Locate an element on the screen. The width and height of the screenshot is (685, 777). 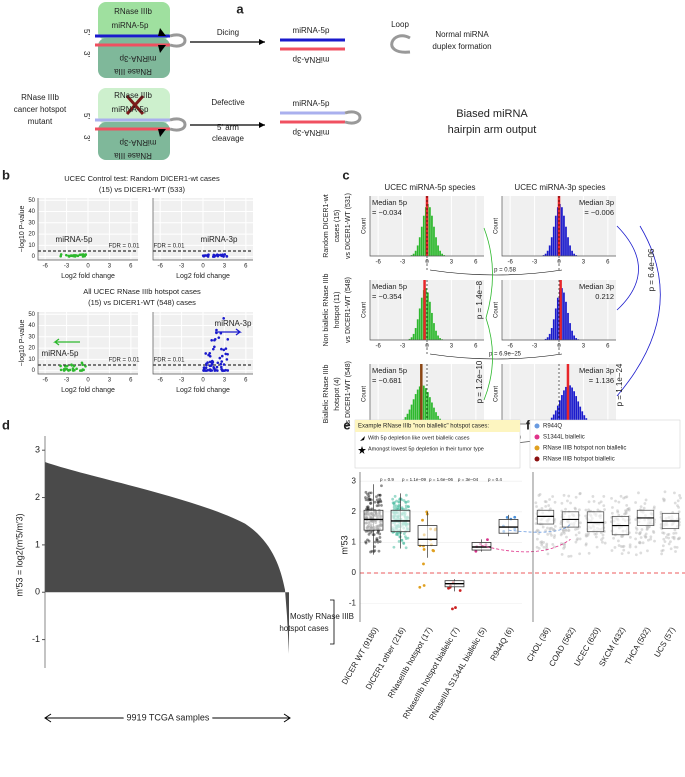
x-tick-label: -6 is located at coordinates (160, 381).